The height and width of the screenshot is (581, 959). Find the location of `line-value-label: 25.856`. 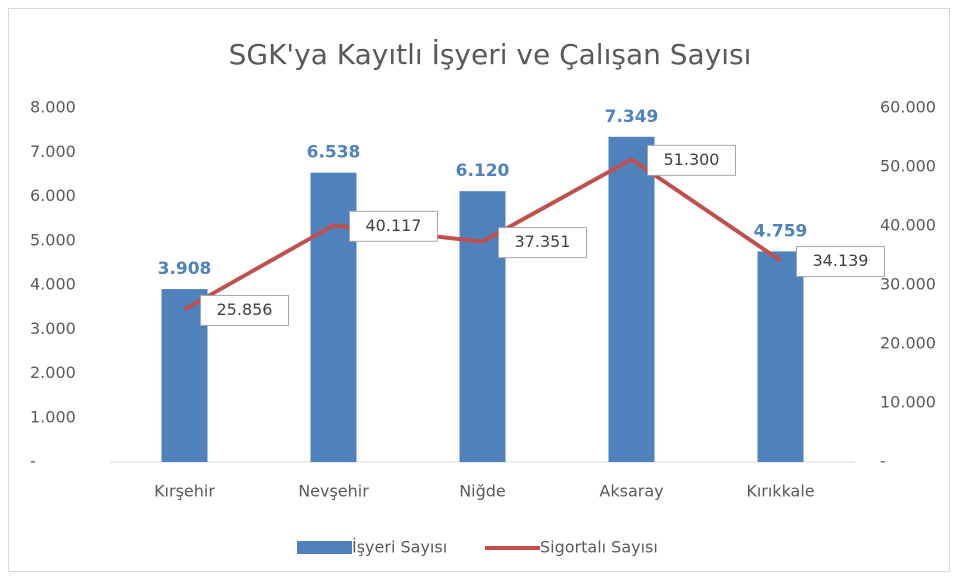

line-value-label: 25.856 is located at coordinates (245, 309).